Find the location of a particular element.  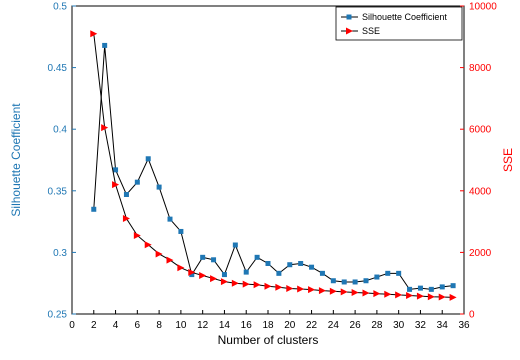

right-y-tick-label: 8000 is located at coordinates (480, 68).